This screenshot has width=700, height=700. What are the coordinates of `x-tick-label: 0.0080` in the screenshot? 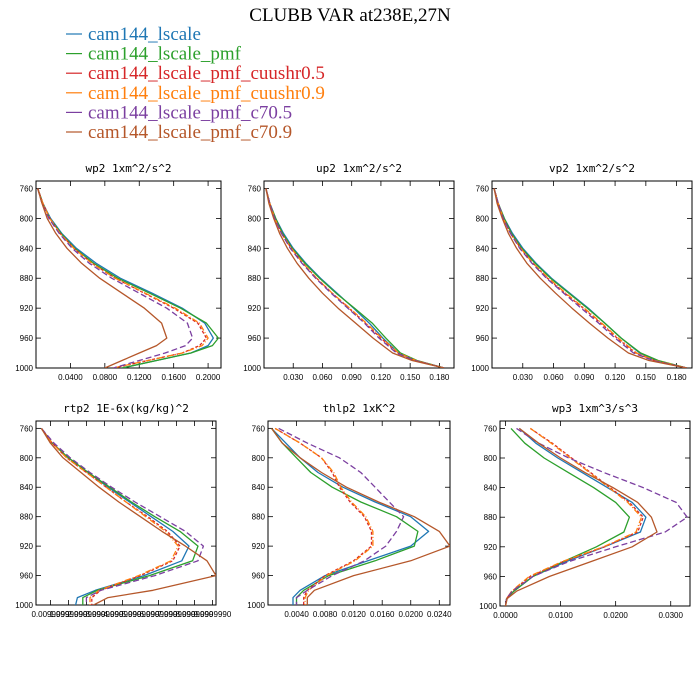 It's located at (325, 614).